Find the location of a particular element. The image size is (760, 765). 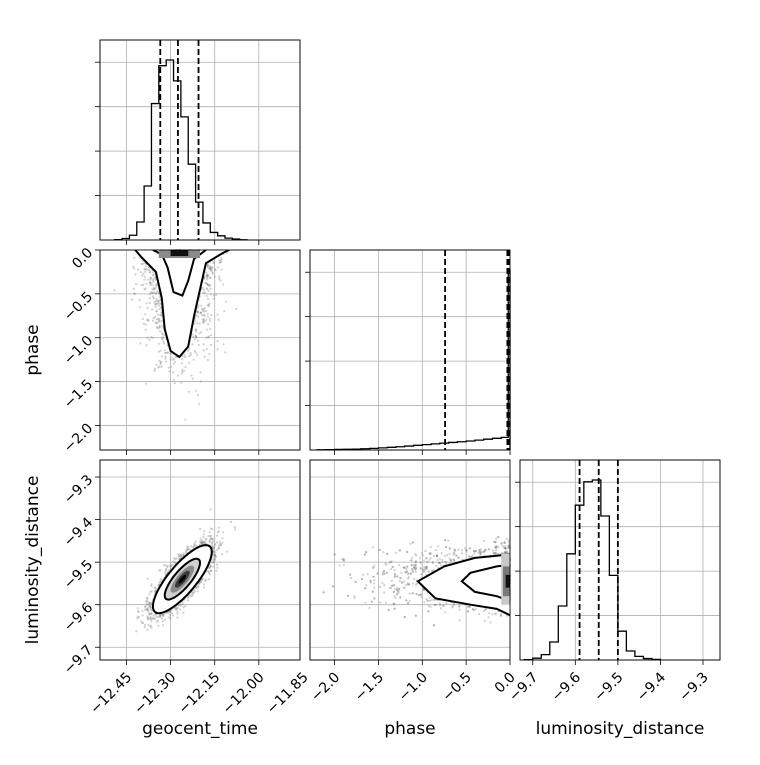

panel-hist-geocent-time is located at coordinates (200, 140).